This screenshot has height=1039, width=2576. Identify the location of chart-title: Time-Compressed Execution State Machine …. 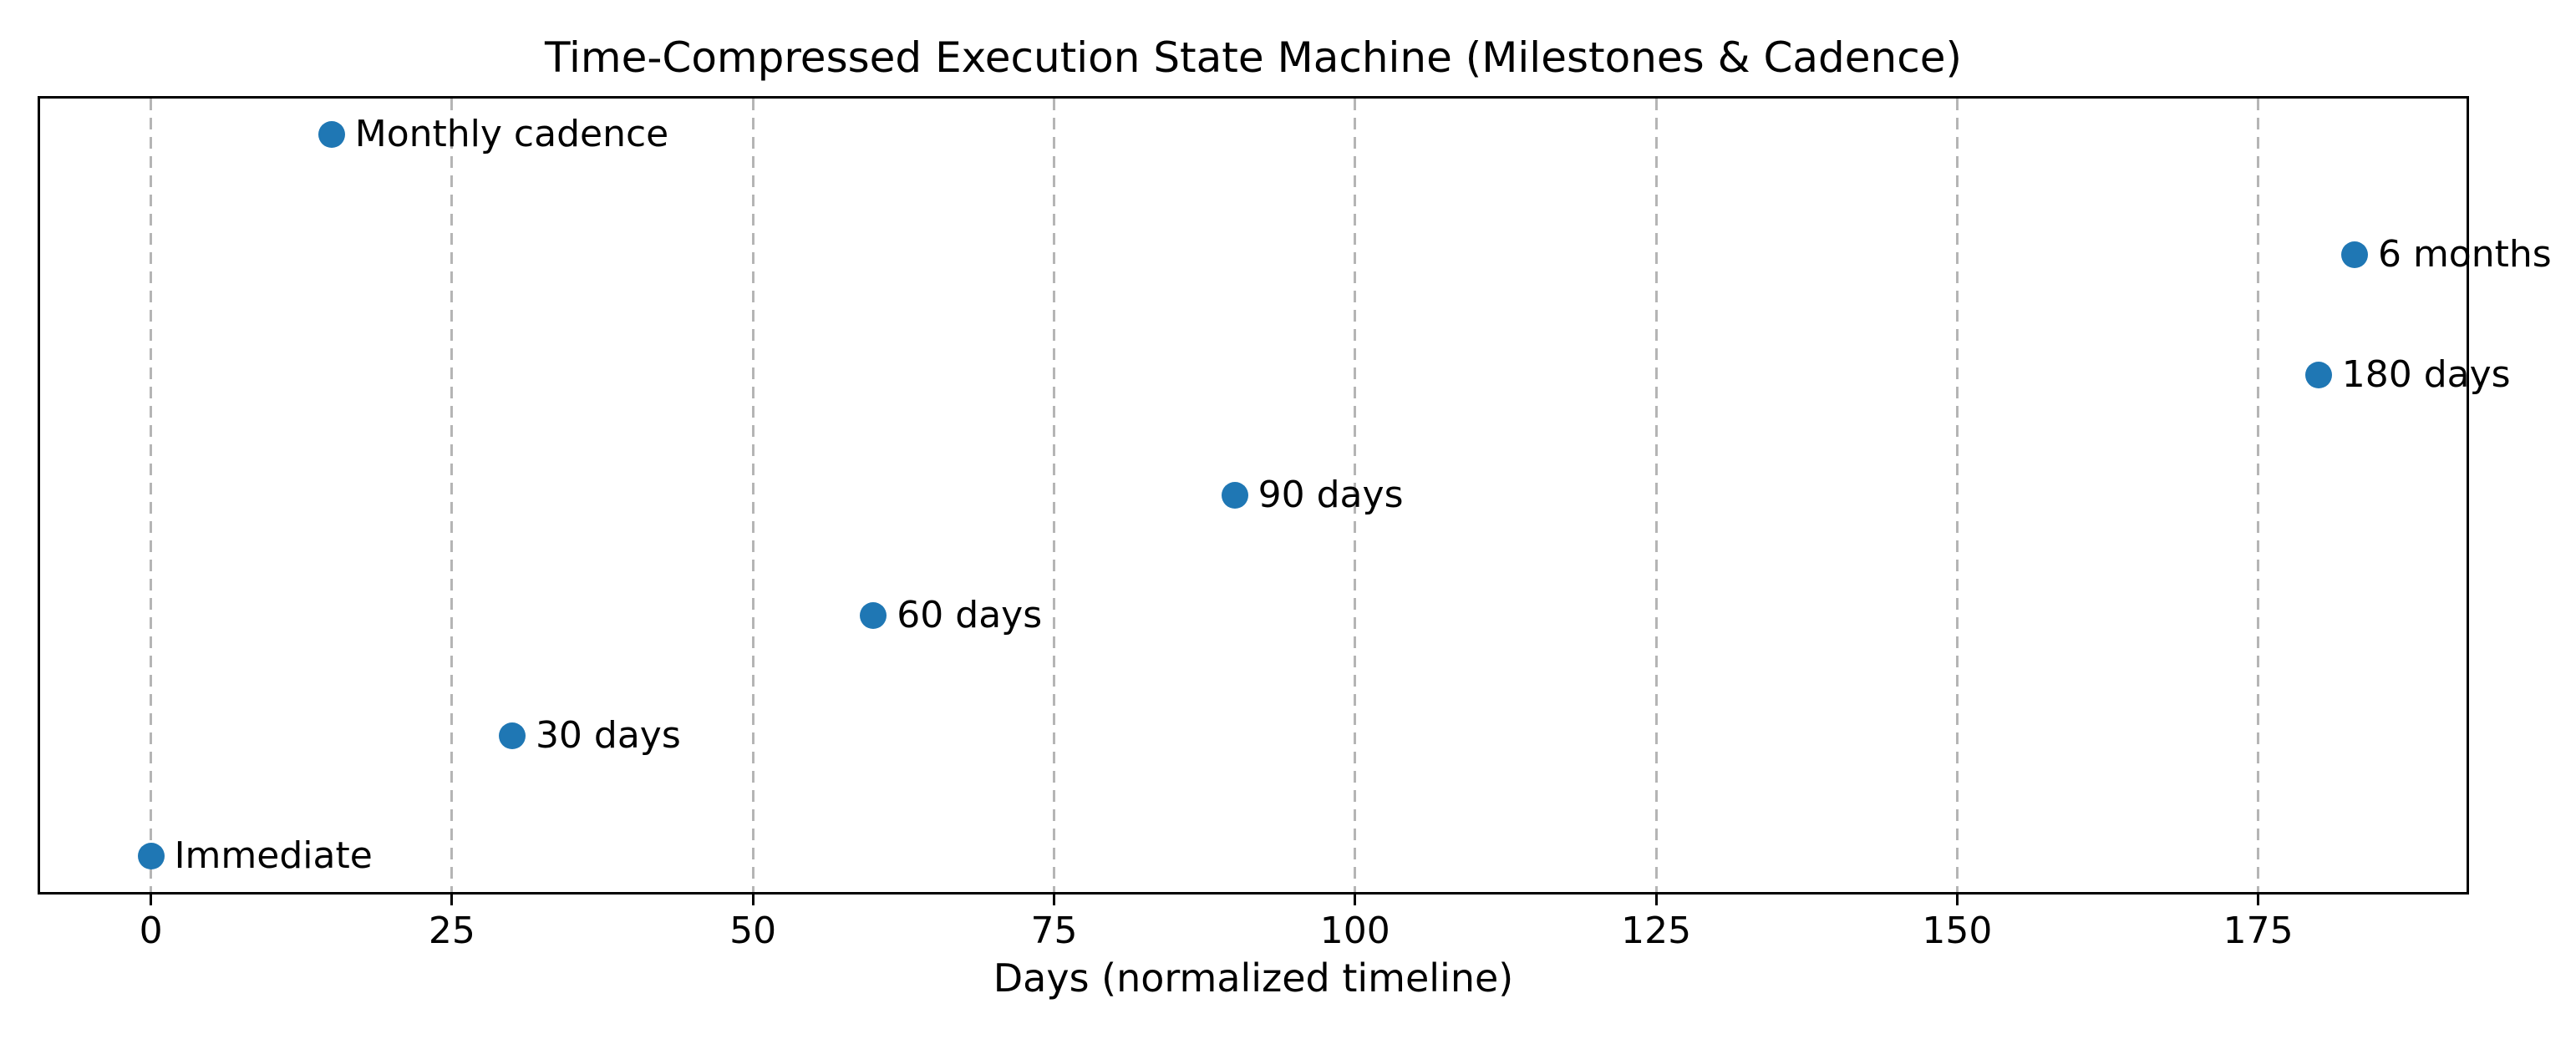
(1253, 58).